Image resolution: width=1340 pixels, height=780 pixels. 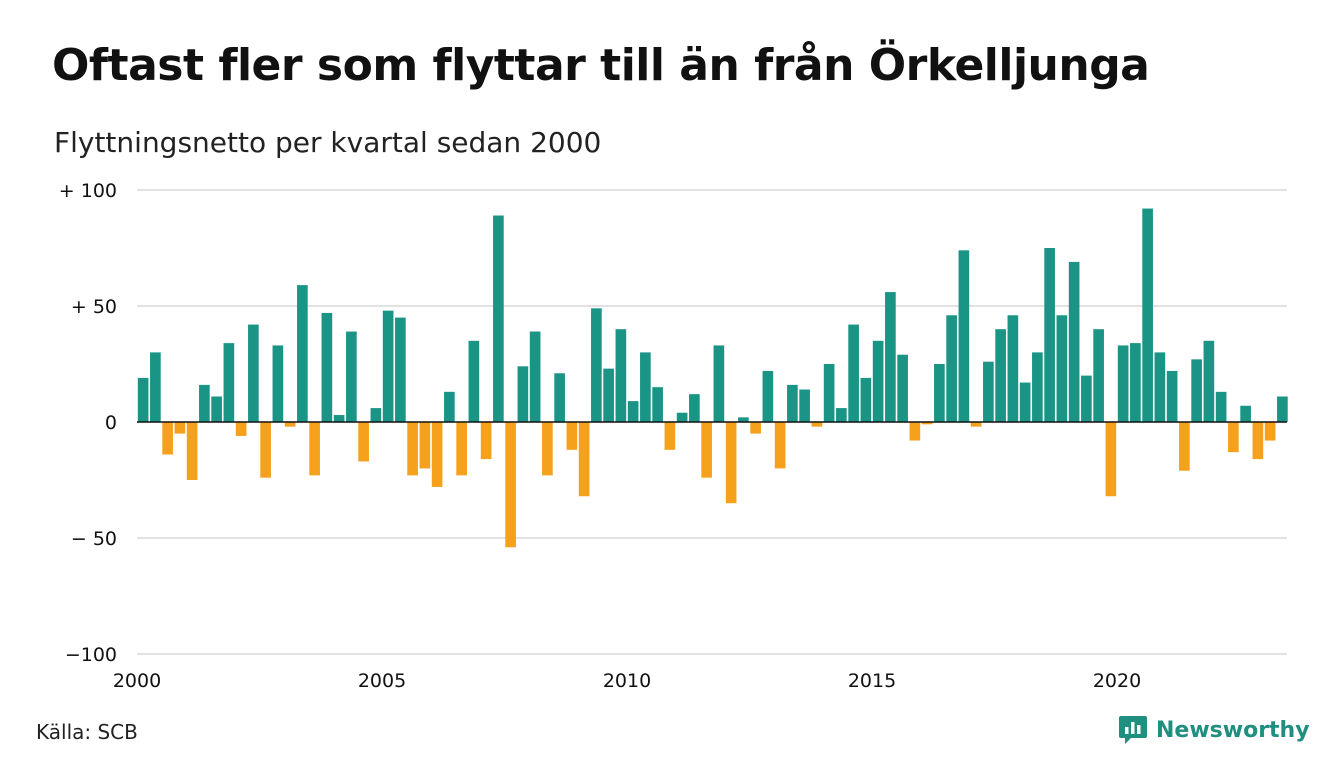 I want to click on x-axis-labels: 2000 2005 2010 2015 2020, so click(x=627, y=681).